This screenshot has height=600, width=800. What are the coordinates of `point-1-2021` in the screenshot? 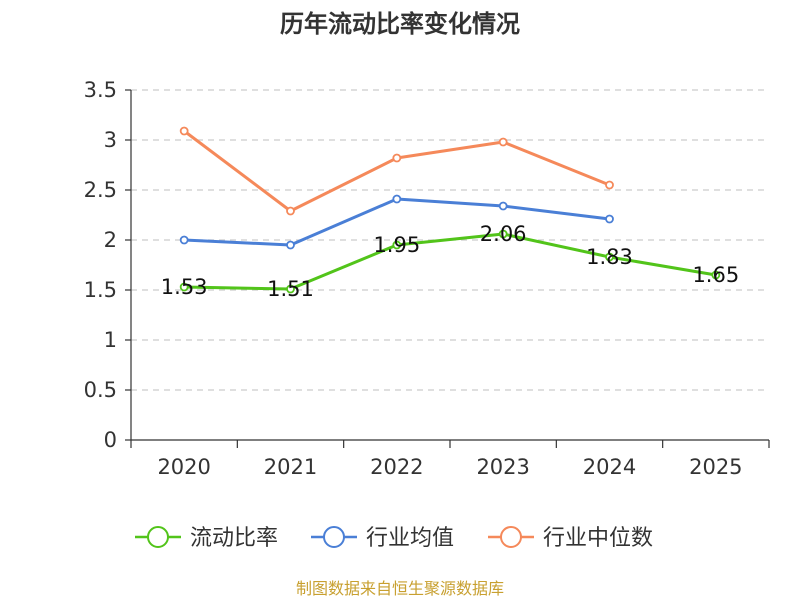 It's located at (290, 245).